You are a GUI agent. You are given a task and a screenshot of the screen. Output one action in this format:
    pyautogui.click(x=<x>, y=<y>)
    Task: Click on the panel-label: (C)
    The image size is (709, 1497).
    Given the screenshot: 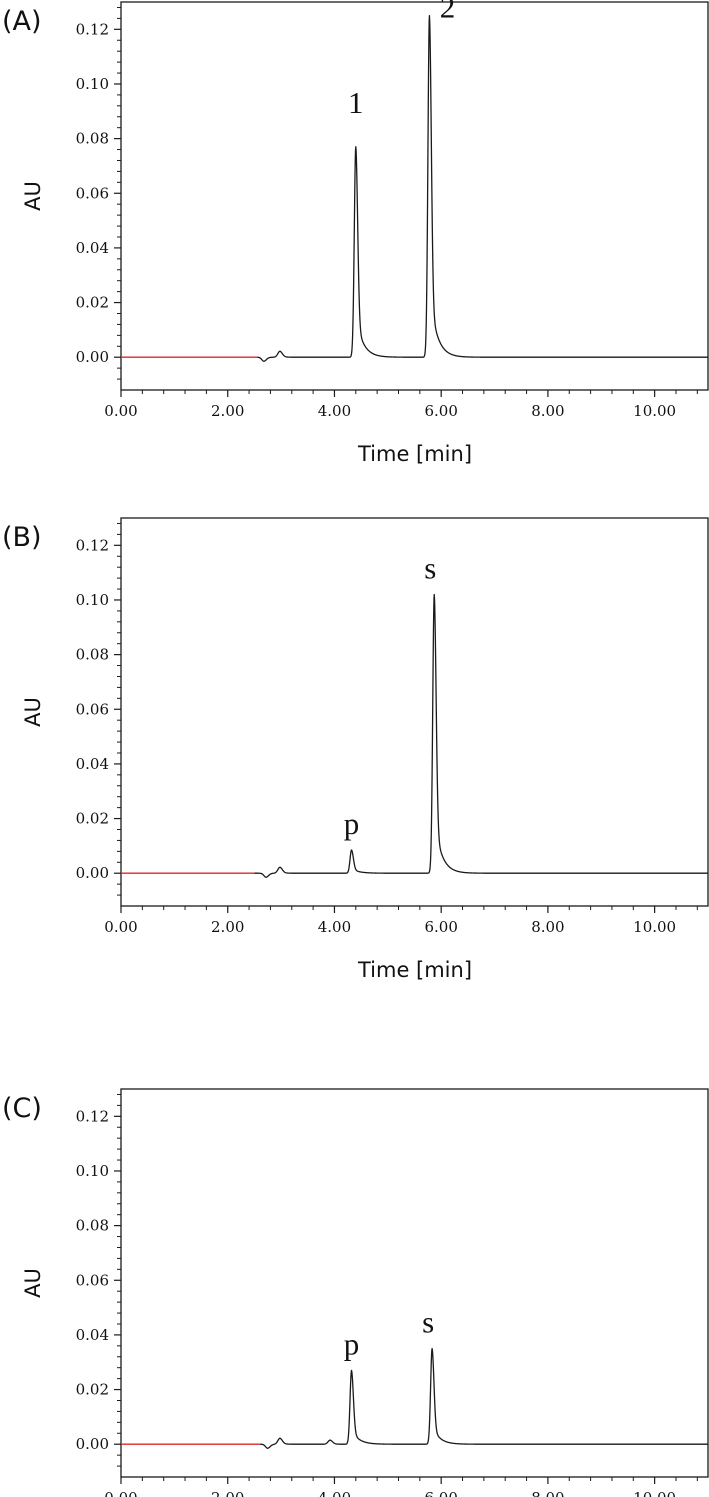 What is the action you would take?
    pyautogui.click(x=22, y=1108)
    